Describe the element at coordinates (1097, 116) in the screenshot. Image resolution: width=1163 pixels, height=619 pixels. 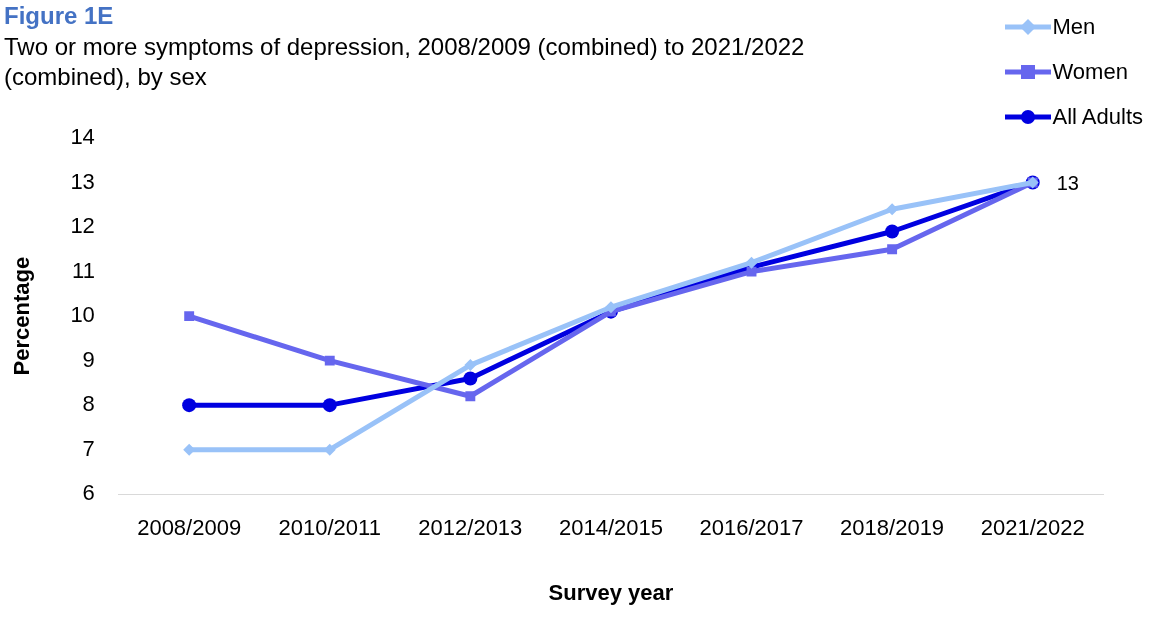
I see `legend-label: All Adults` at that location.